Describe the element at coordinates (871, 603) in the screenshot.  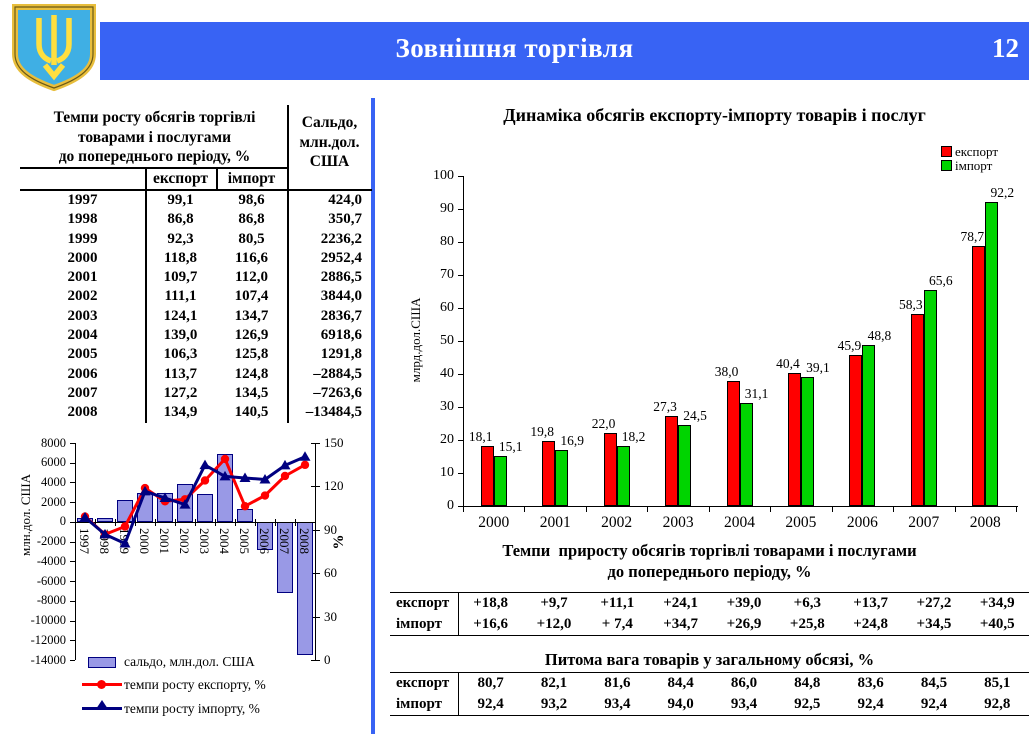
I see `value-cell: +13,7` at that location.